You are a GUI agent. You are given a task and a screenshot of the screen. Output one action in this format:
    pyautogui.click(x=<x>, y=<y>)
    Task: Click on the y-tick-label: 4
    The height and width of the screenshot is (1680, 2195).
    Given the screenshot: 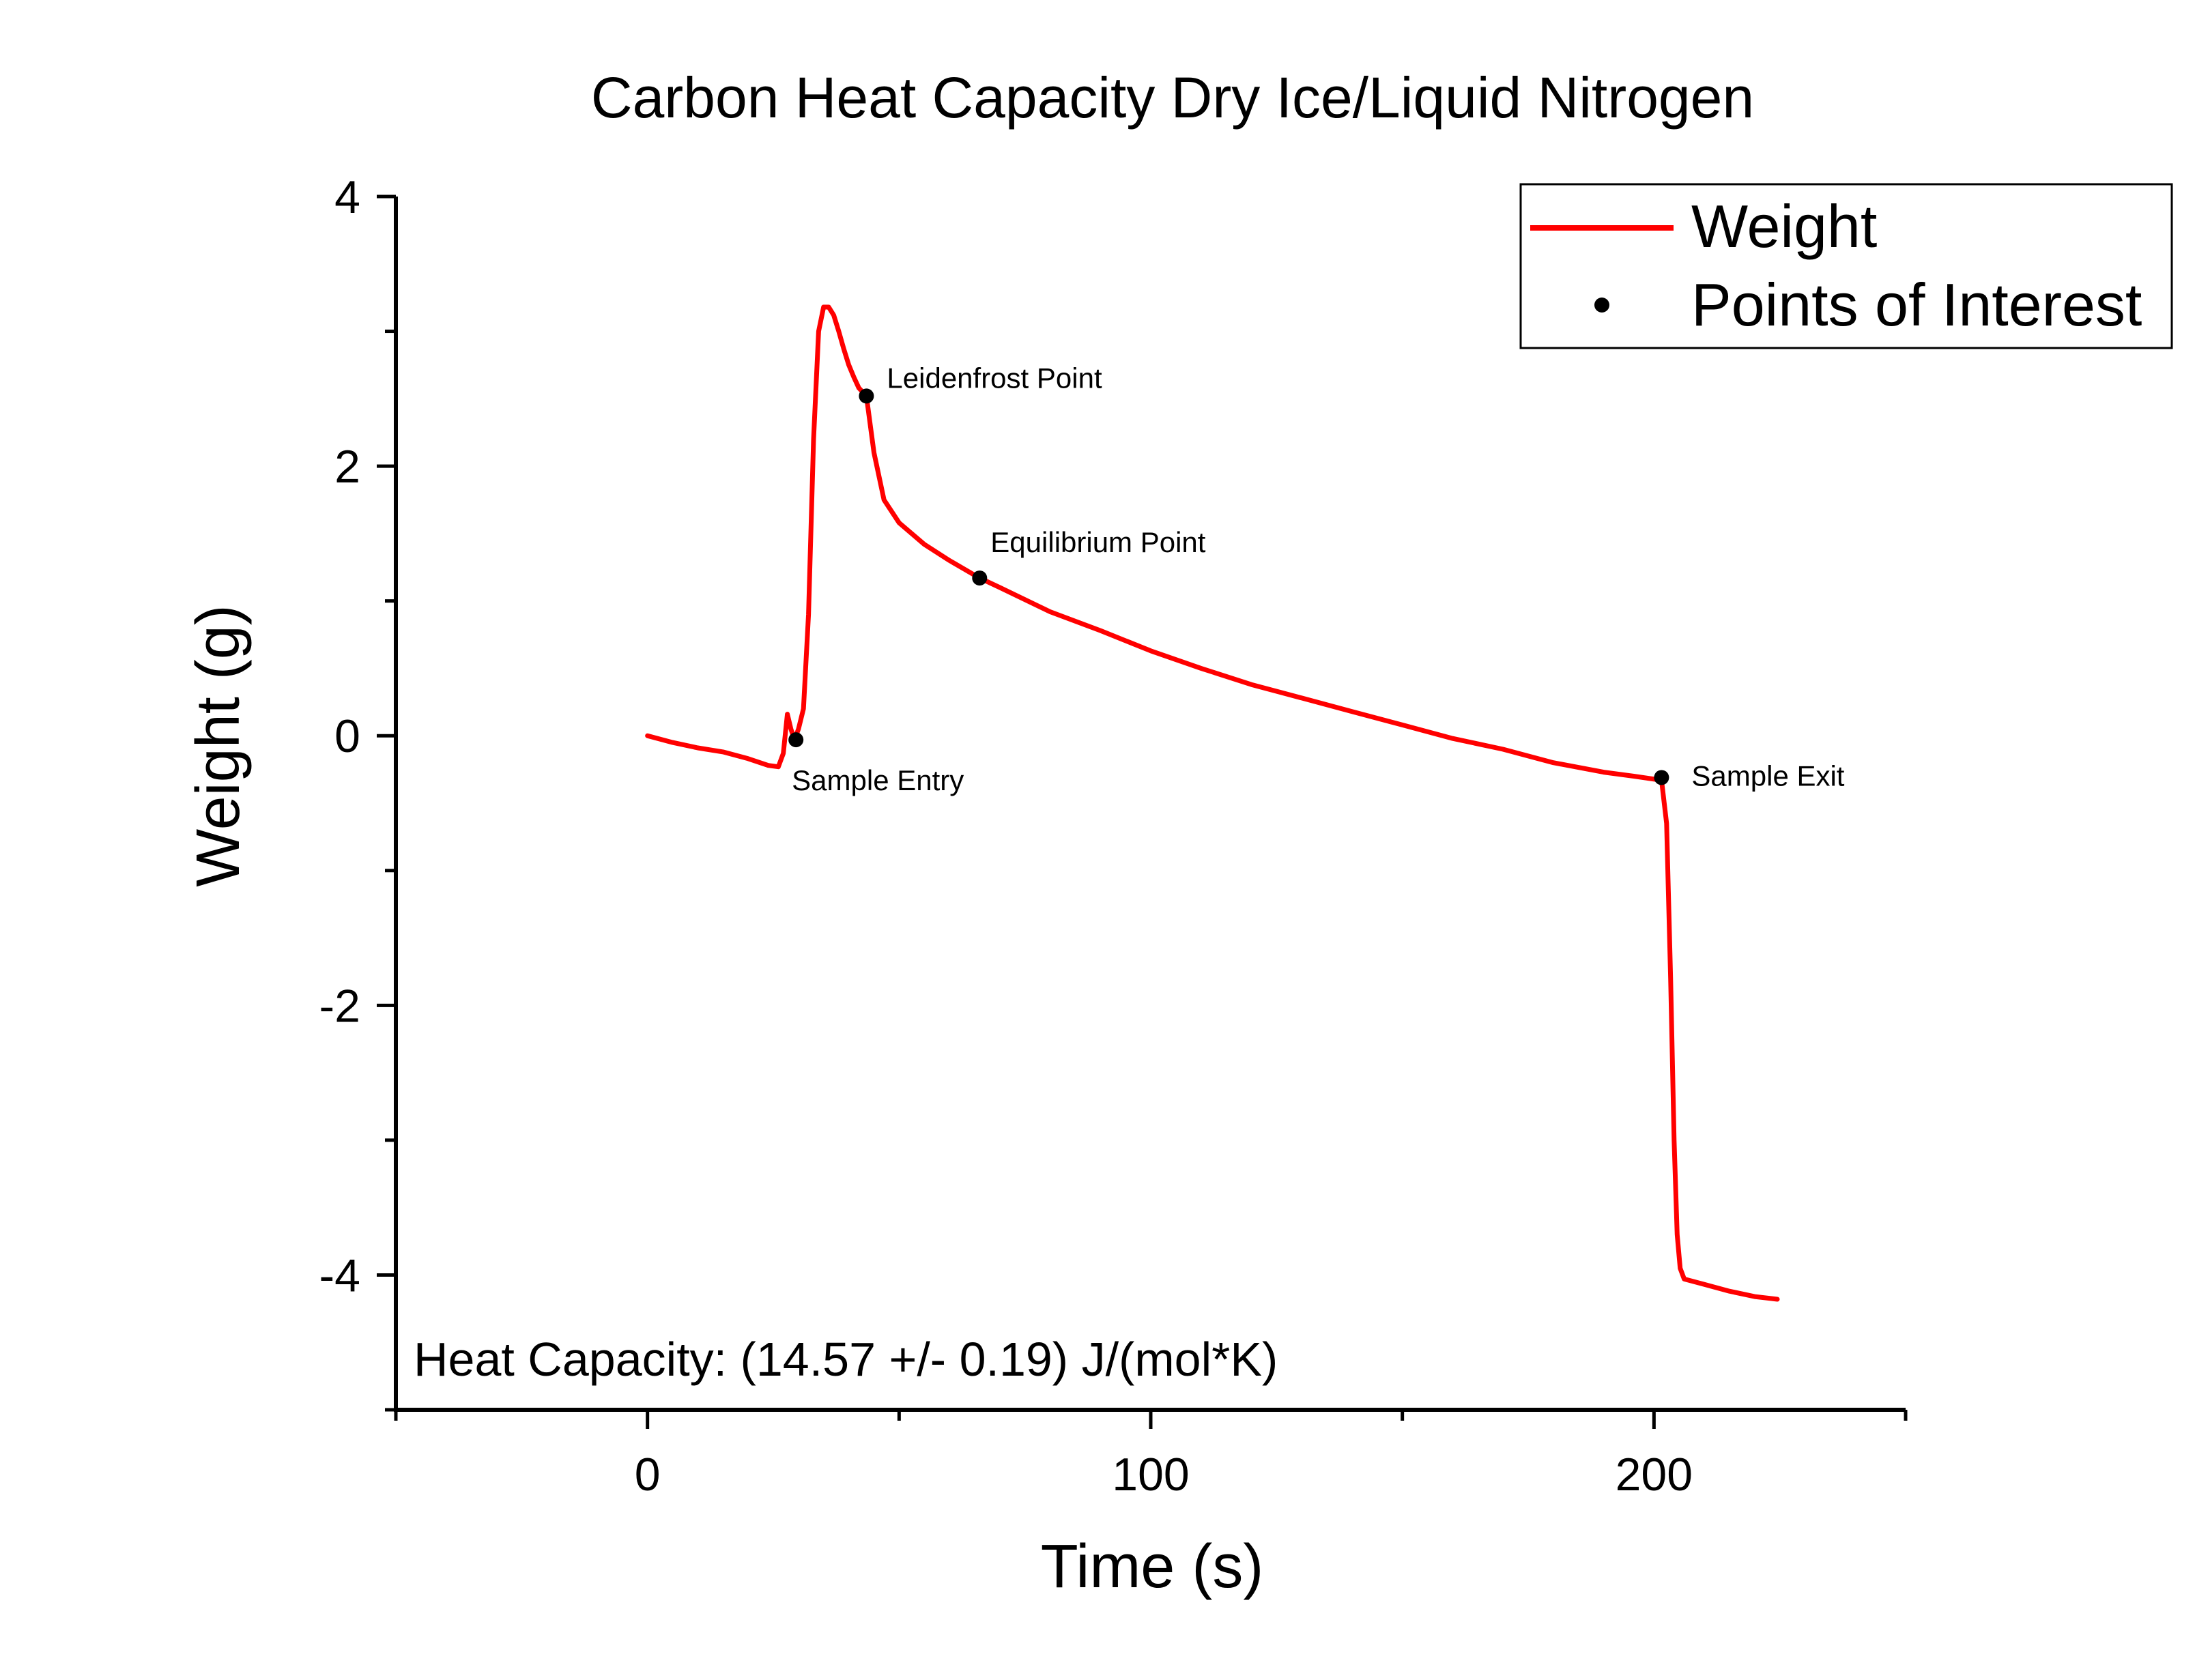 What is the action you would take?
    pyautogui.click(x=347, y=197)
    